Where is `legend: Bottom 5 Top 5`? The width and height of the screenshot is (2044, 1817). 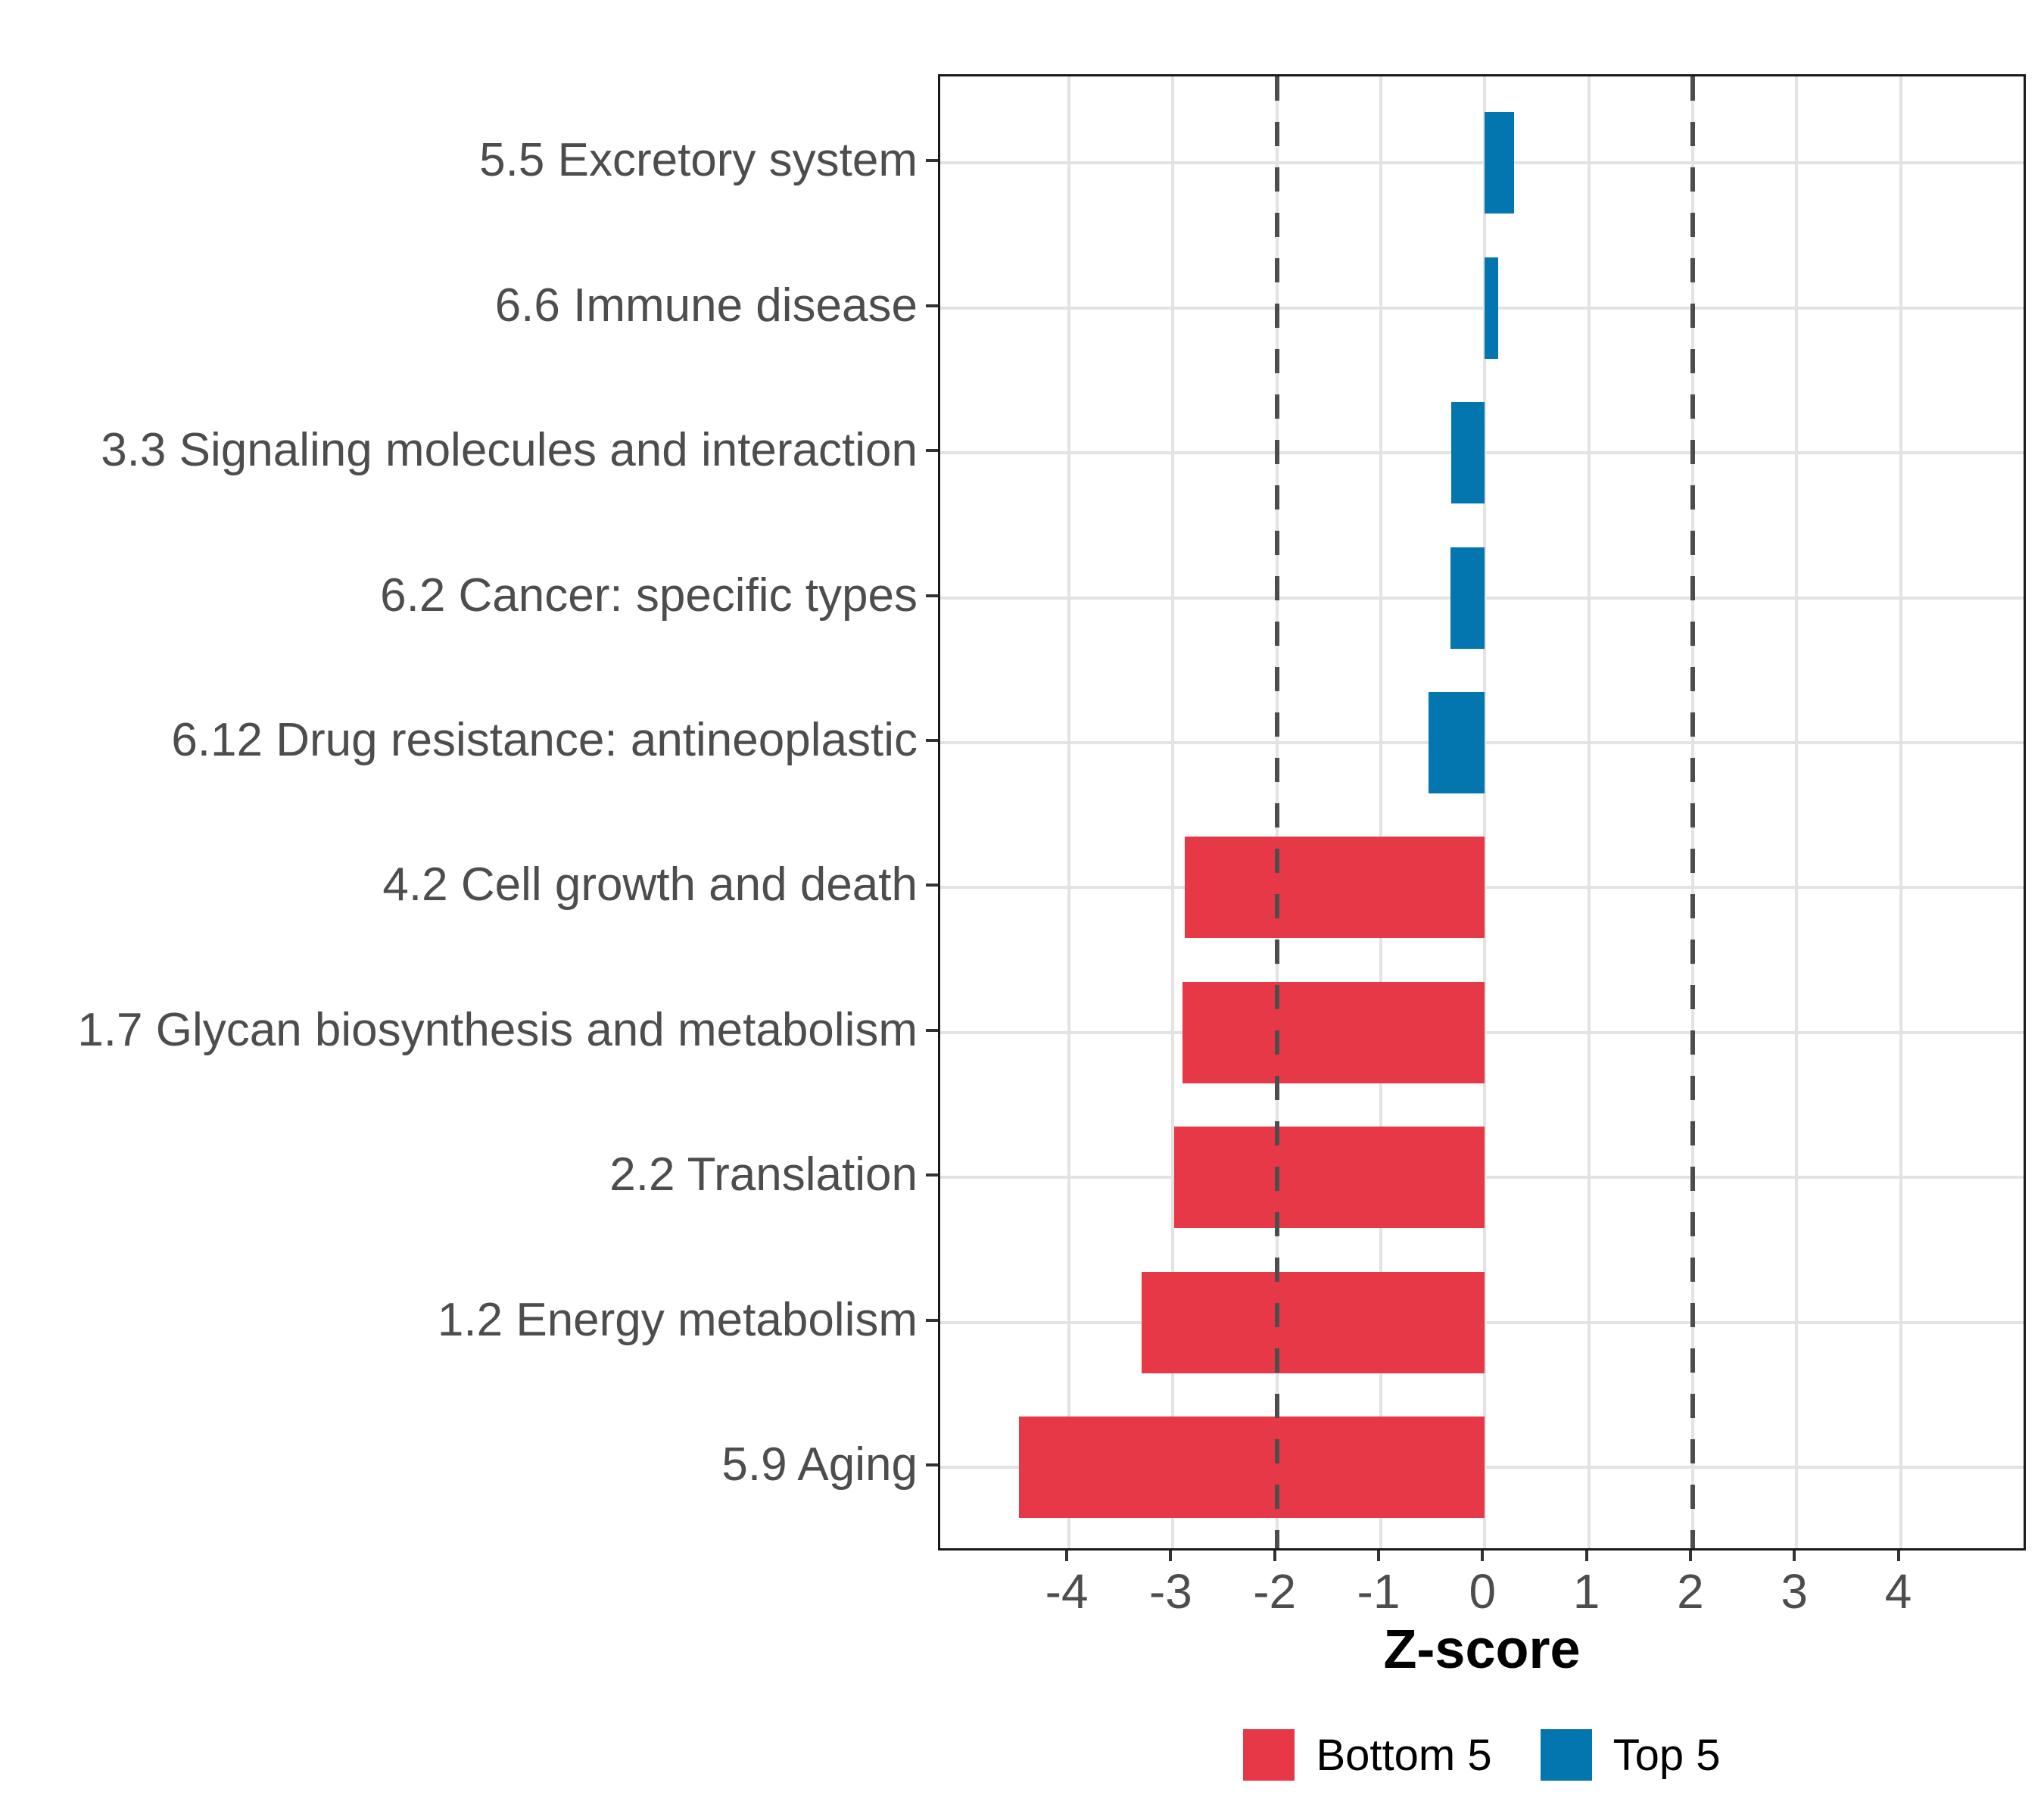
legend: Bottom 5 Top 5 is located at coordinates (1482, 1755).